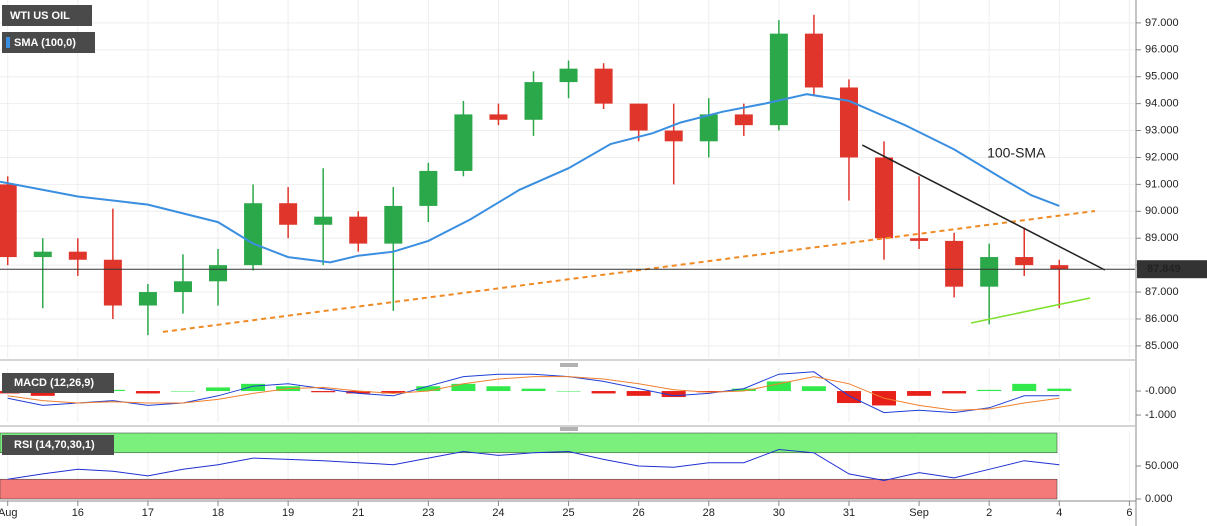  Describe the element at coordinates (1129, 513) in the screenshot. I see `x-tick-label: 6` at that location.